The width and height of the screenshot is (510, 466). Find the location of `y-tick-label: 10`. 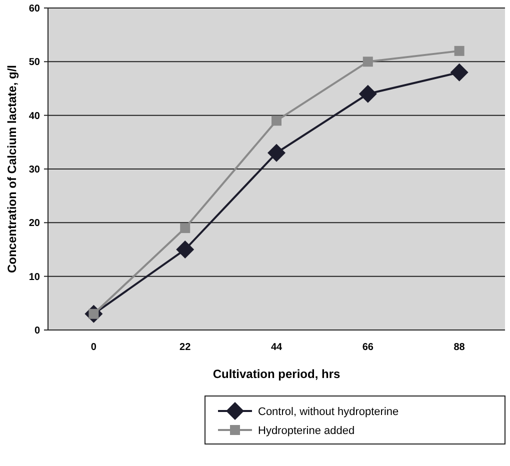

y-tick-label: 10 is located at coordinates (34, 277).